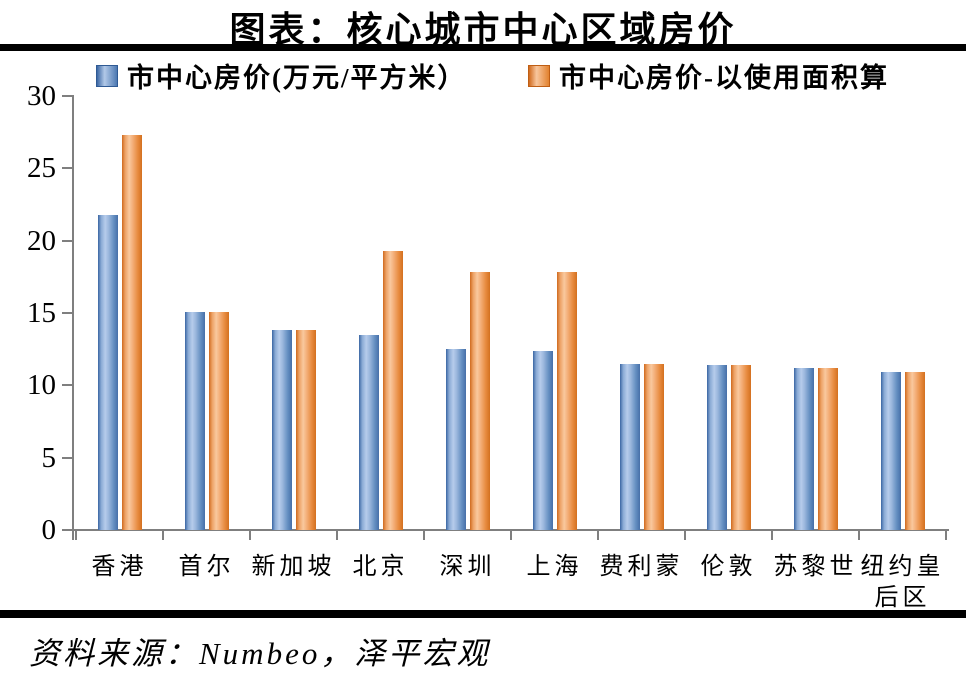  Describe the element at coordinates (41, 240) in the screenshot. I see `y-axis-tick-label: 20` at that location.